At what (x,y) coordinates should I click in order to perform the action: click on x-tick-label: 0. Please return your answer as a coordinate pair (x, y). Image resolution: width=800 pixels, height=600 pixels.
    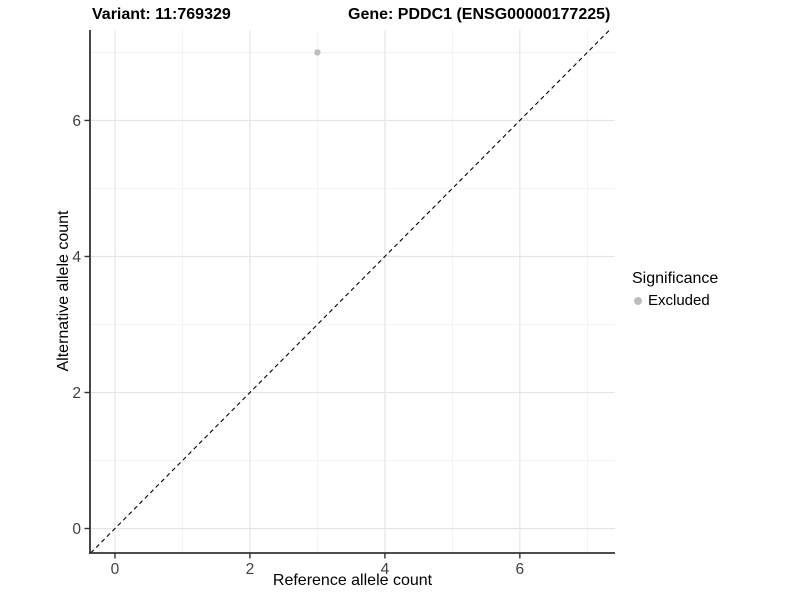
    Looking at the image, I should click on (115, 569).